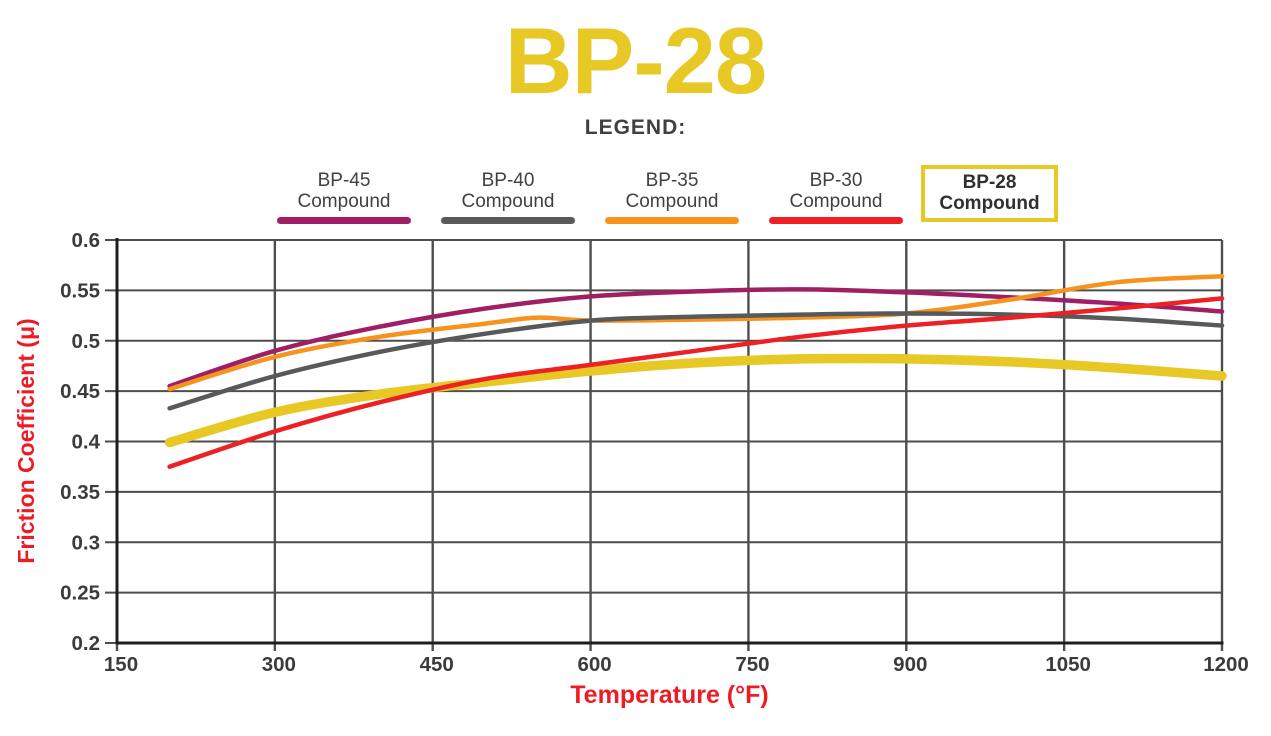  What do you see at coordinates (752, 664) in the screenshot?
I see `x-tick-label: 750` at bounding box center [752, 664].